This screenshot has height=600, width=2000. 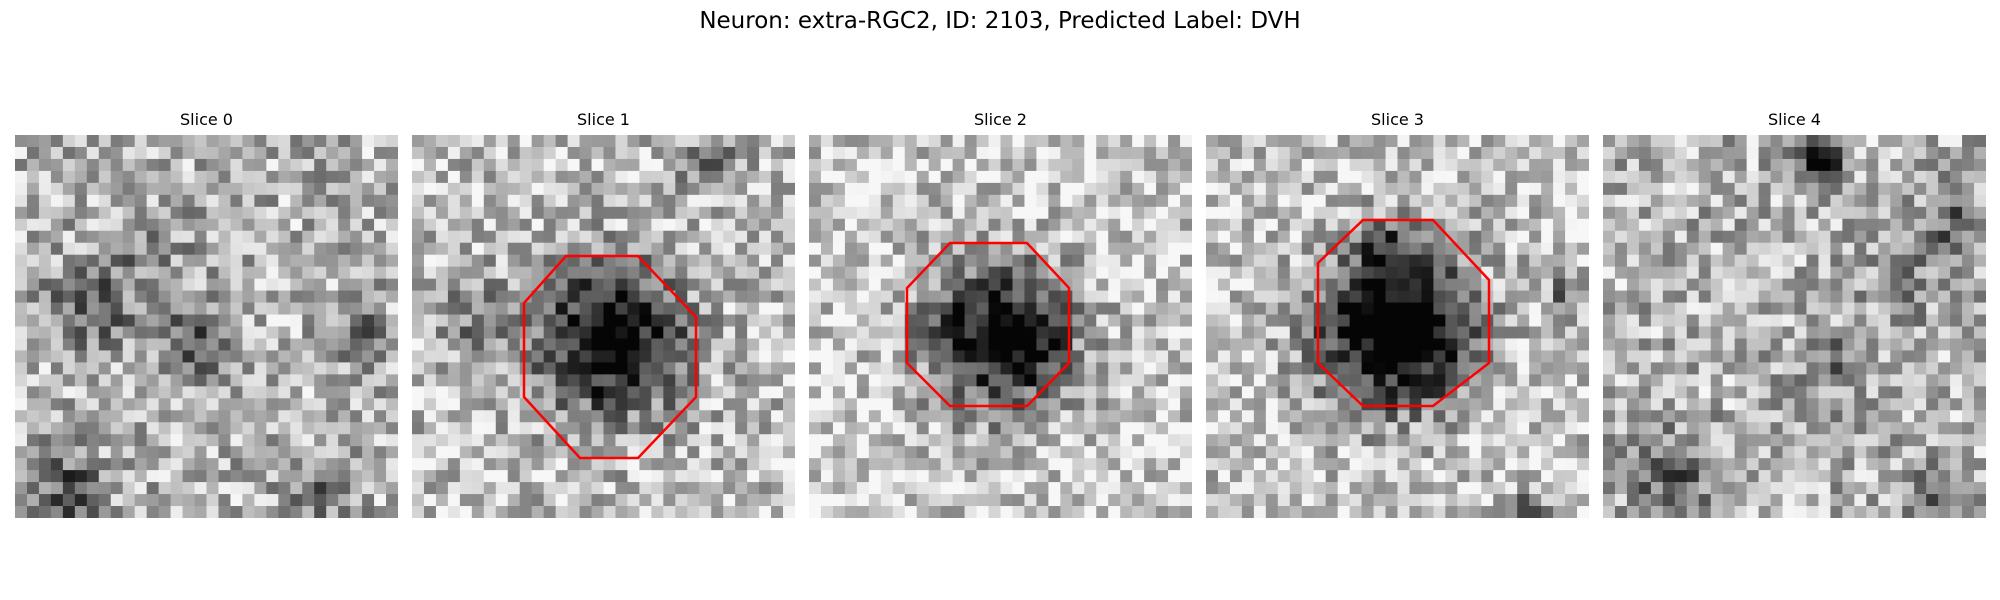 I want to click on slice-panel-4: Slice 4, so click(x=1794, y=315).